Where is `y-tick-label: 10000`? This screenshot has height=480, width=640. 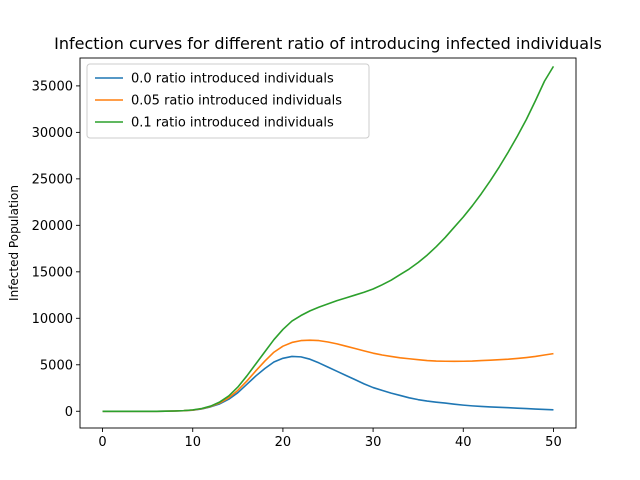 y-tick-label: 10000 is located at coordinates (52, 319).